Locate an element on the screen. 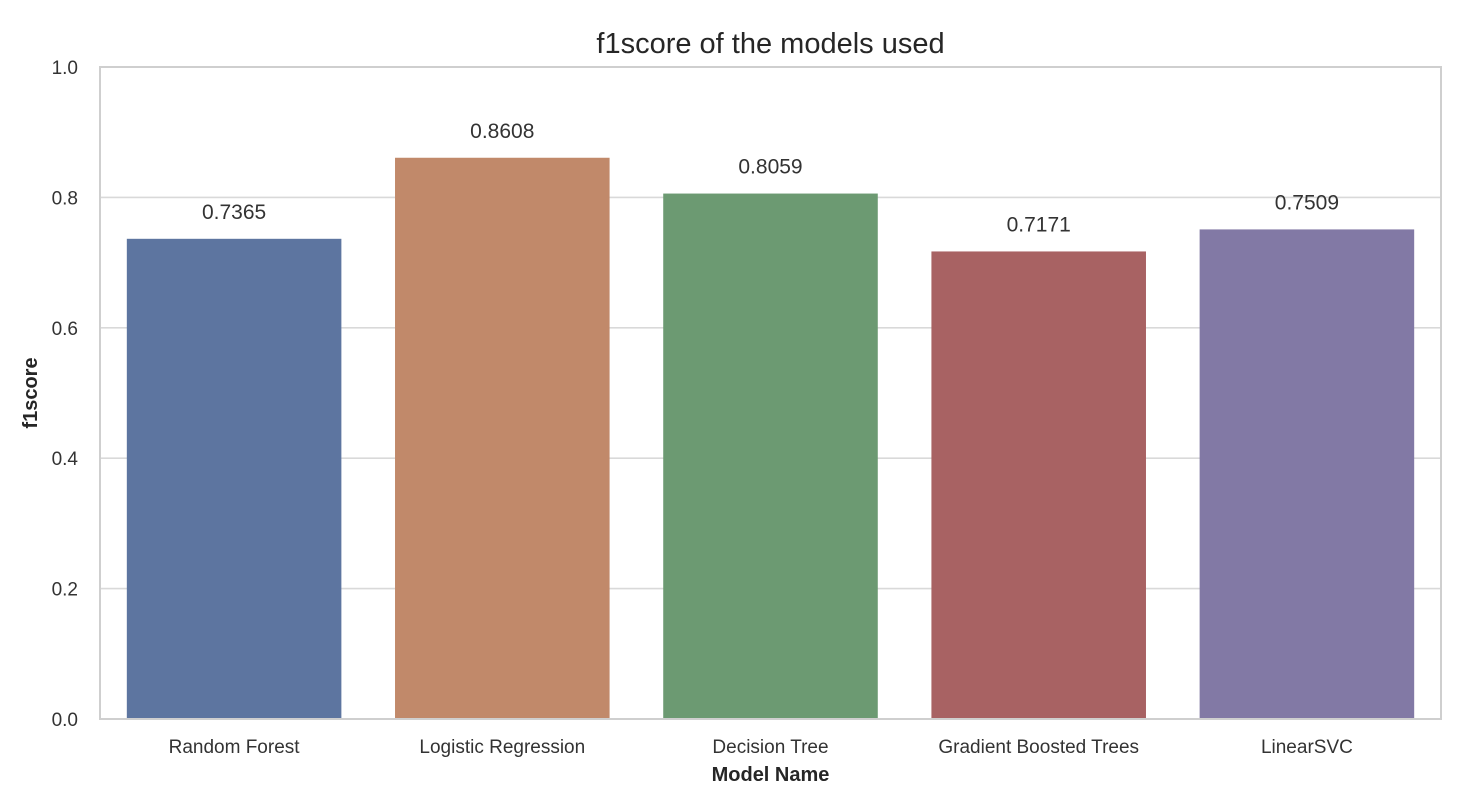 Image resolution: width=1464 pixels, height=796 pixels. y-tick-label: 0.0 is located at coordinates (65, 720).